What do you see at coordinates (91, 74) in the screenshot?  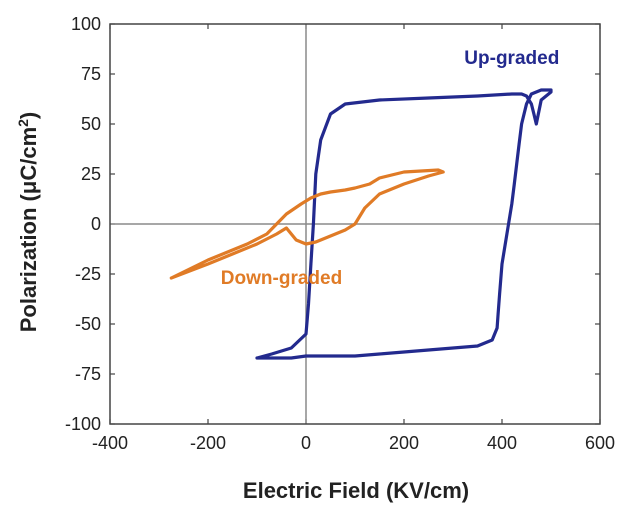 I see `y-tick-label: 75` at bounding box center [91, 74].